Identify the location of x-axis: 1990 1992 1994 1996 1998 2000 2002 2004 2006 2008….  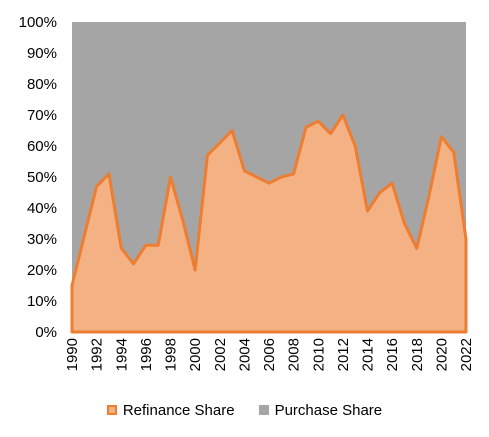
(269, 354).